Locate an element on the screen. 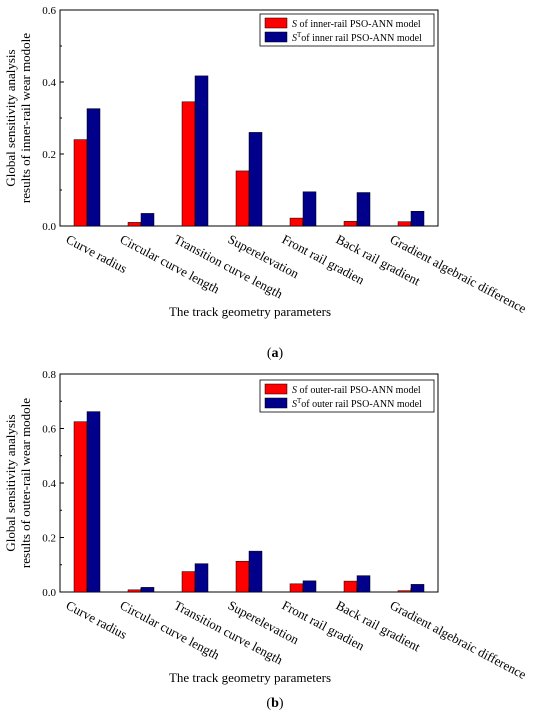 Image resolution: width=550 pixels, height=719 pixels. legend-label-st: STof outer rail PSO-ANN model is located at coordinates (357, 403).